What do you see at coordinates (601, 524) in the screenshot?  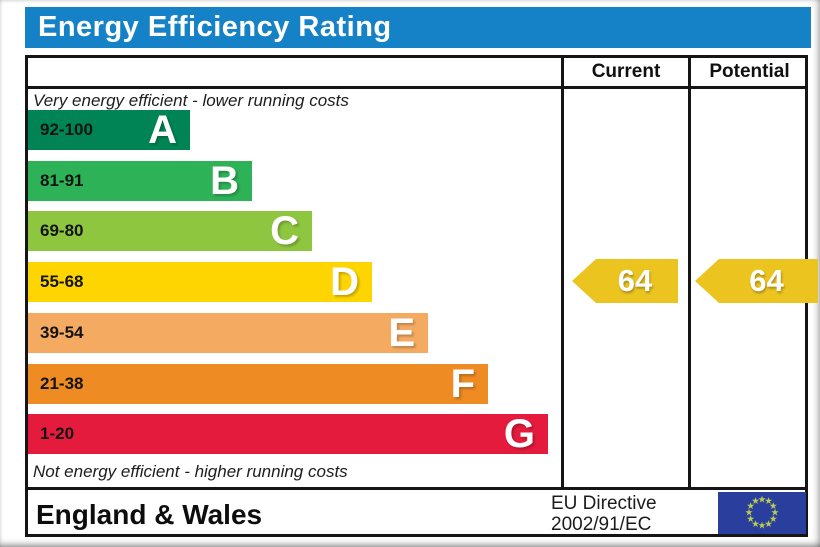 I see `eu-directive-line2: 2002/91/EC` at bounding box center [601, 524].